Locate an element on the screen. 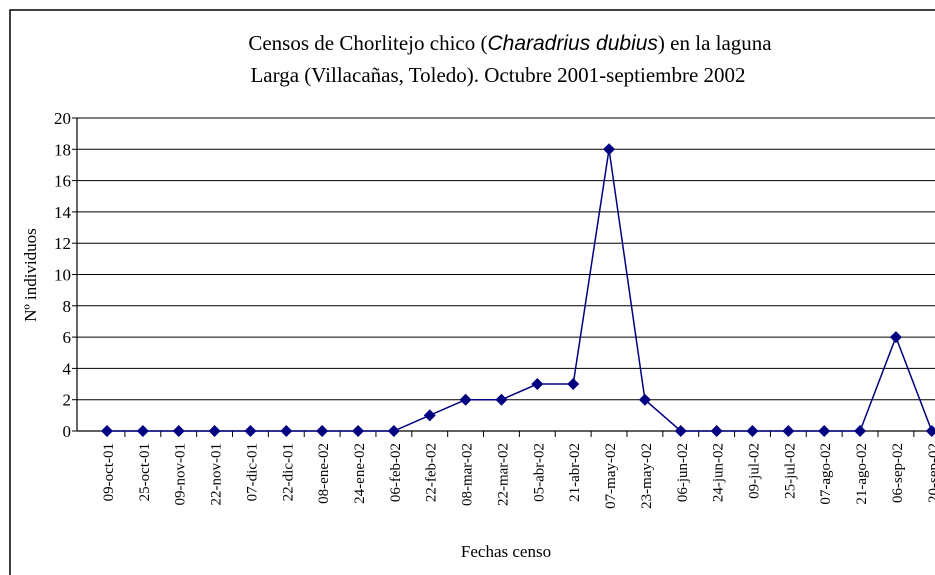  y-tick-label: 4 is located at coordinates (67, 368).